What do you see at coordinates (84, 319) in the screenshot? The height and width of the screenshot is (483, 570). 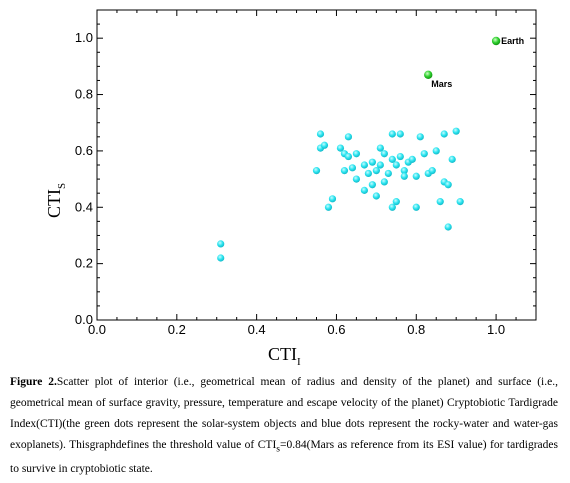 I see `y-tick-label: 0.0` at bounding box center [84, 319].